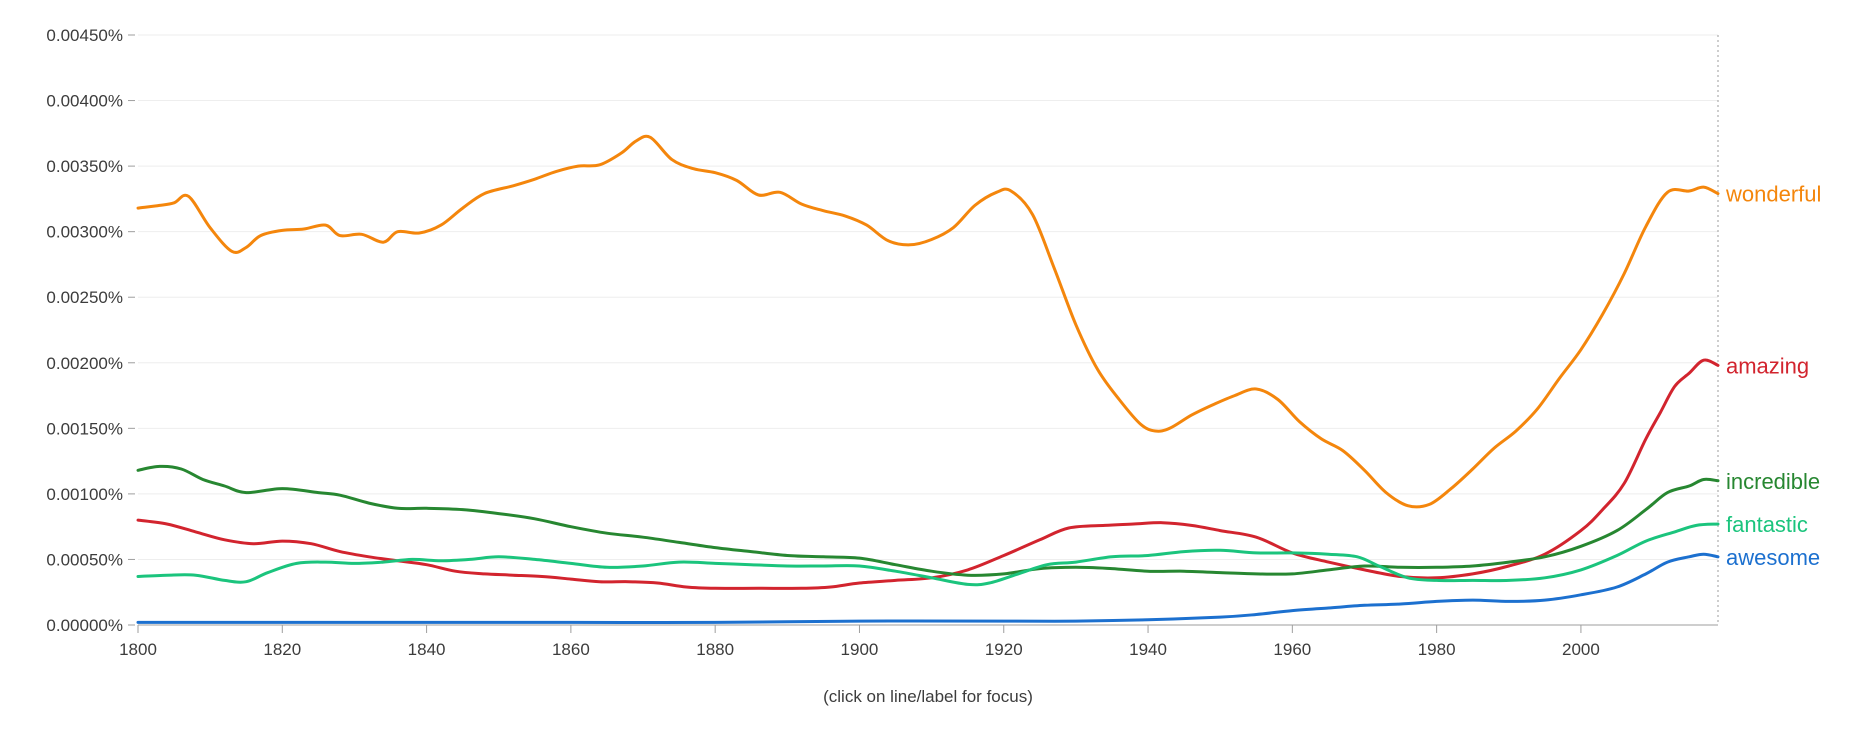 The height and width of the screenshot is (735, 1861). Describe the element at coordinates (84, 363) in the screenshot. I see `y-tick-label: 0.00200%` at that location.